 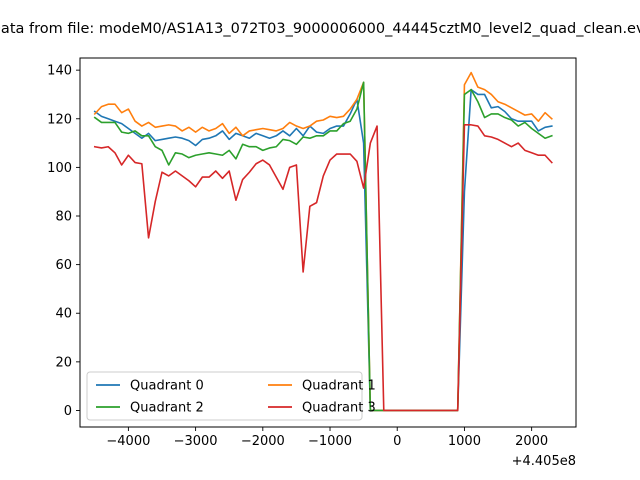 What do you see at coordinates (544, 461) in the screenshot?
I see `x-offset-label: +4.405e8` at bounding box center [544, 461].